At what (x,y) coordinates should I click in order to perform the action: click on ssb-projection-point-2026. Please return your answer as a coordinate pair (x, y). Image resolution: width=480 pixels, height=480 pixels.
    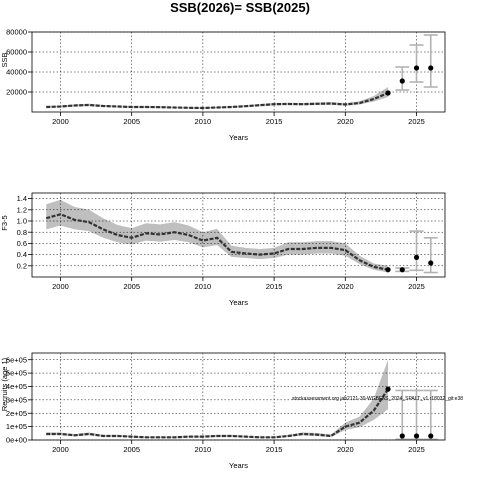
    Looking at the image, I should click on (431, 68).